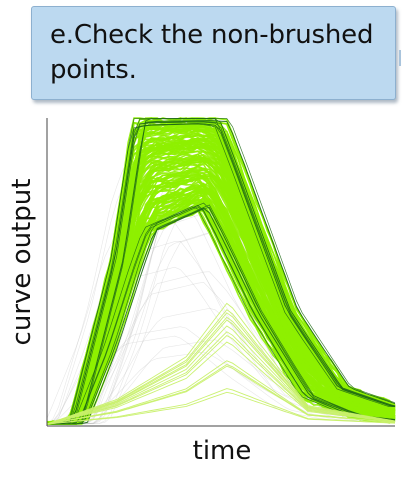 This screenshot has height=485, width=404. What do you see at coordinates (222, 451) in the screenshot?
I see `x-axis-label: time` at bounding box center [222, 451].